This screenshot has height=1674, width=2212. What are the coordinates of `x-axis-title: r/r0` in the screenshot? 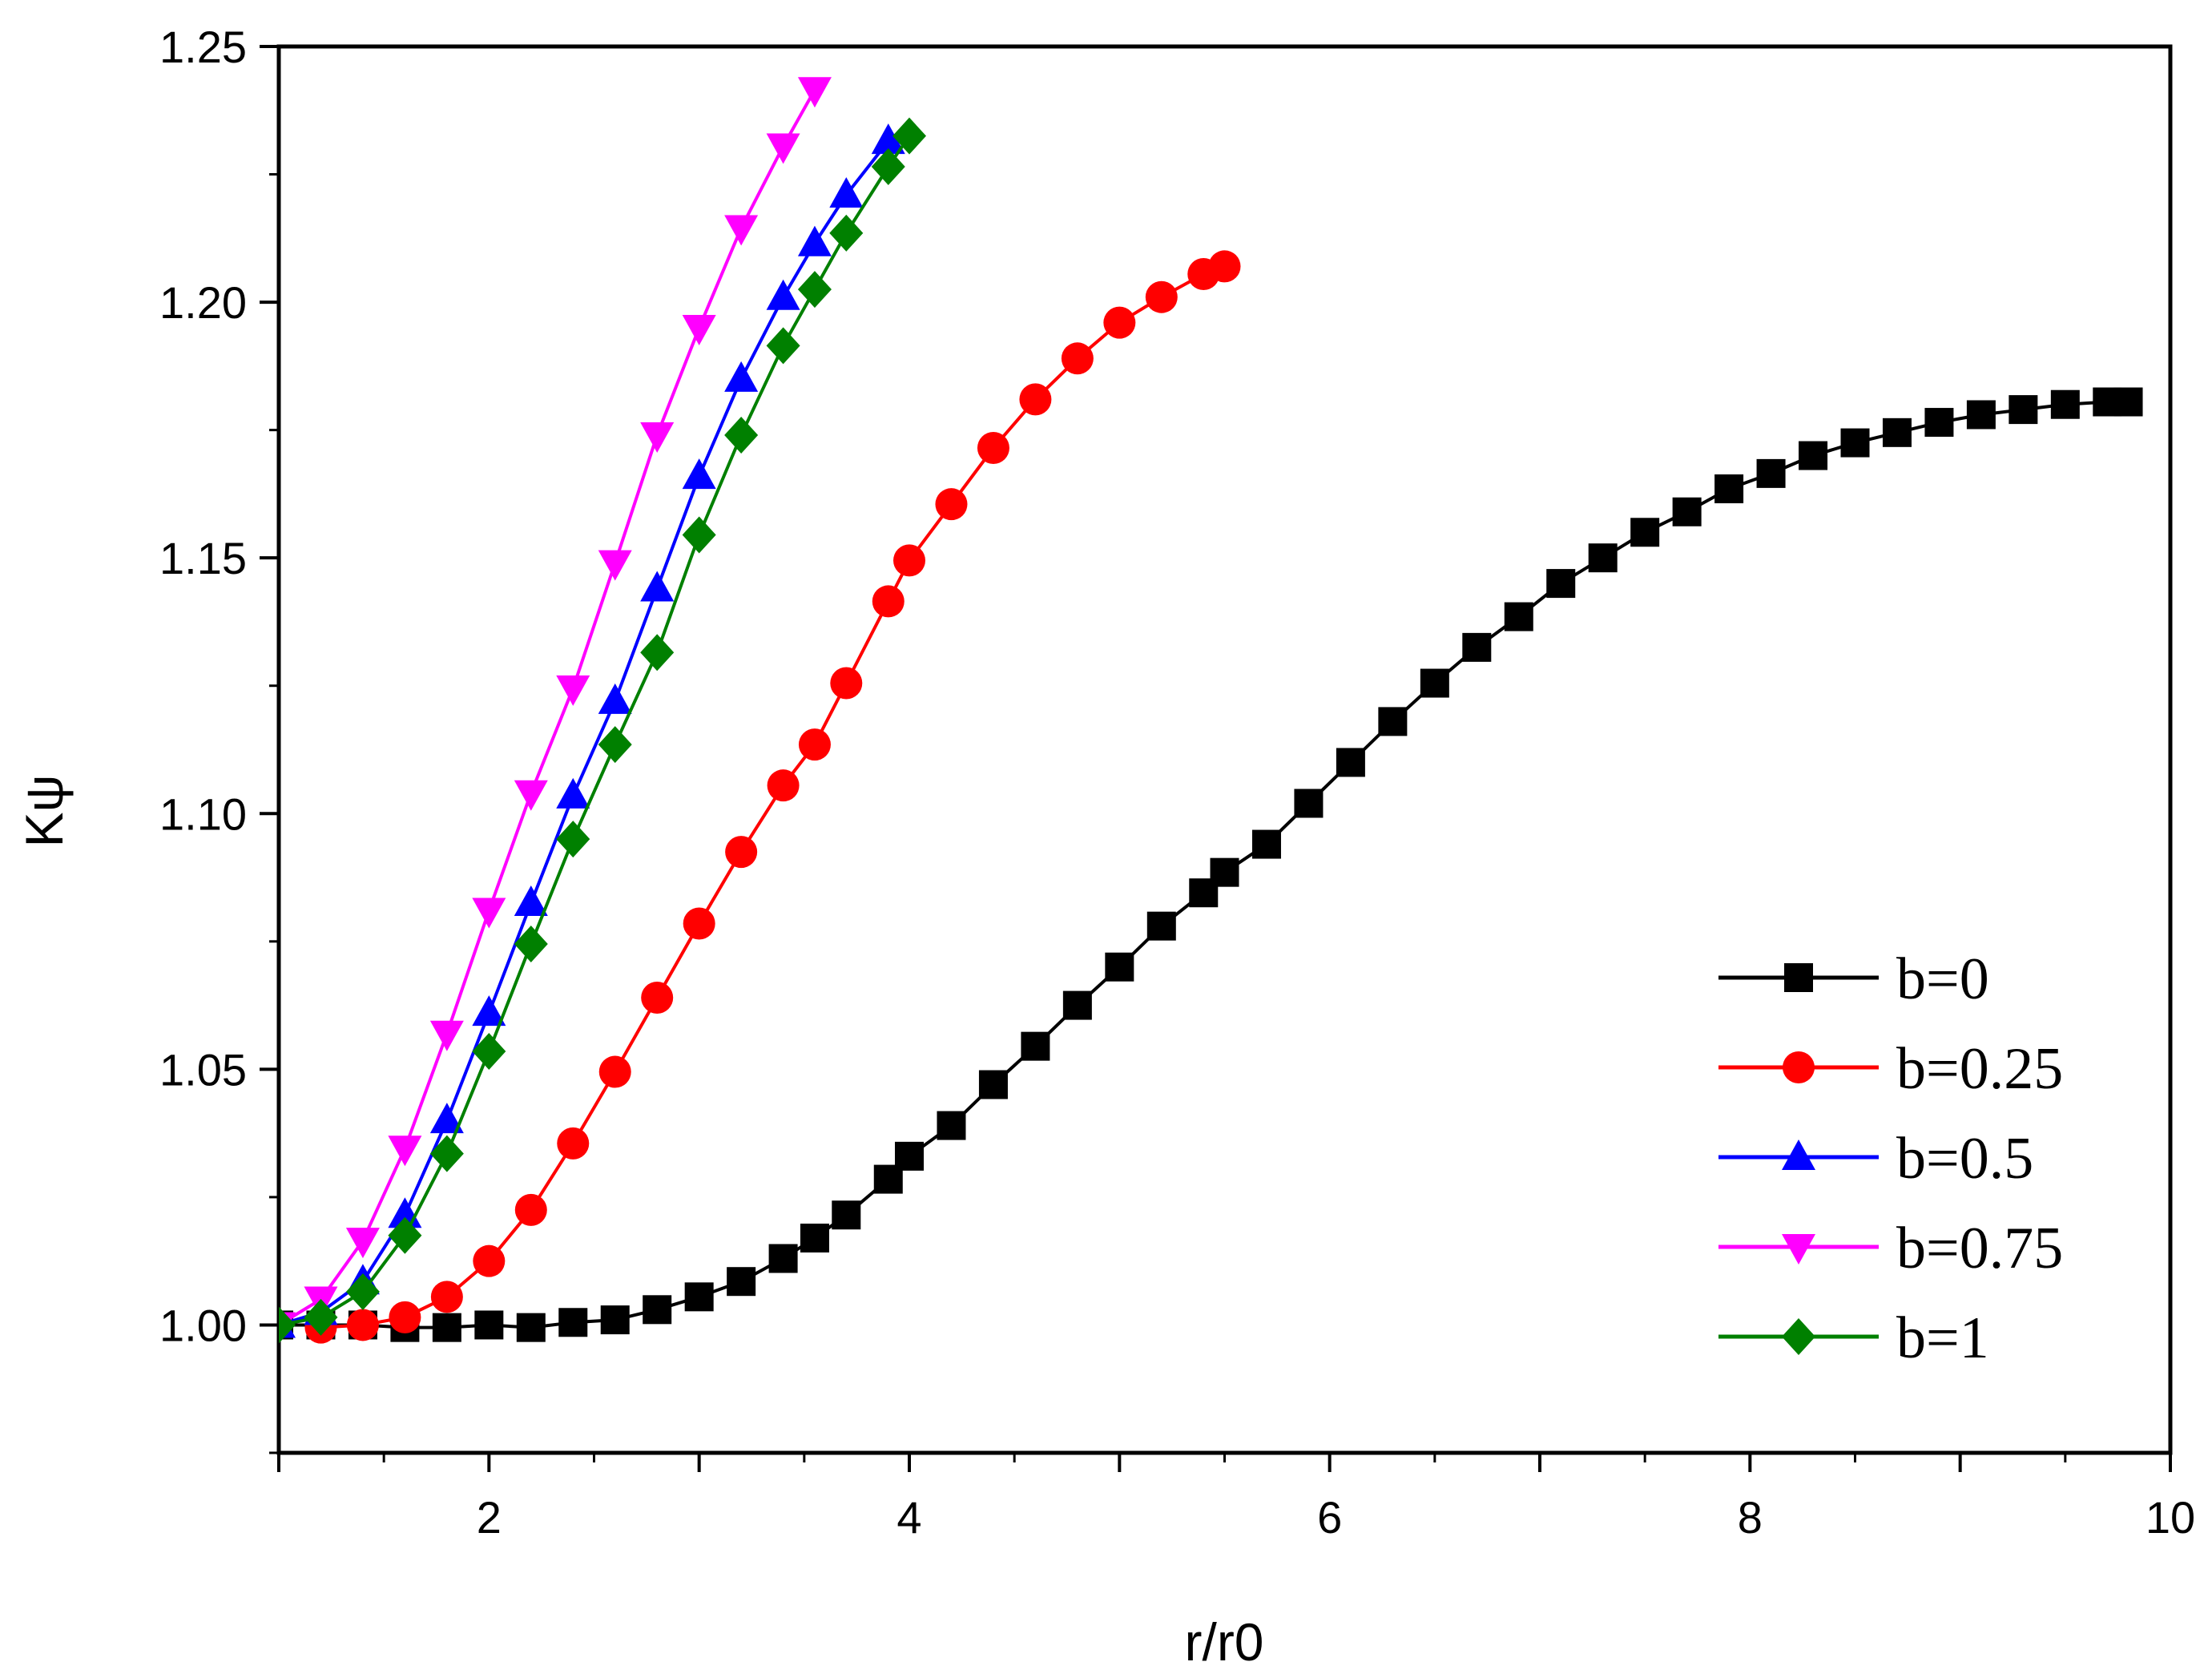 It's located at (1224, 1642).